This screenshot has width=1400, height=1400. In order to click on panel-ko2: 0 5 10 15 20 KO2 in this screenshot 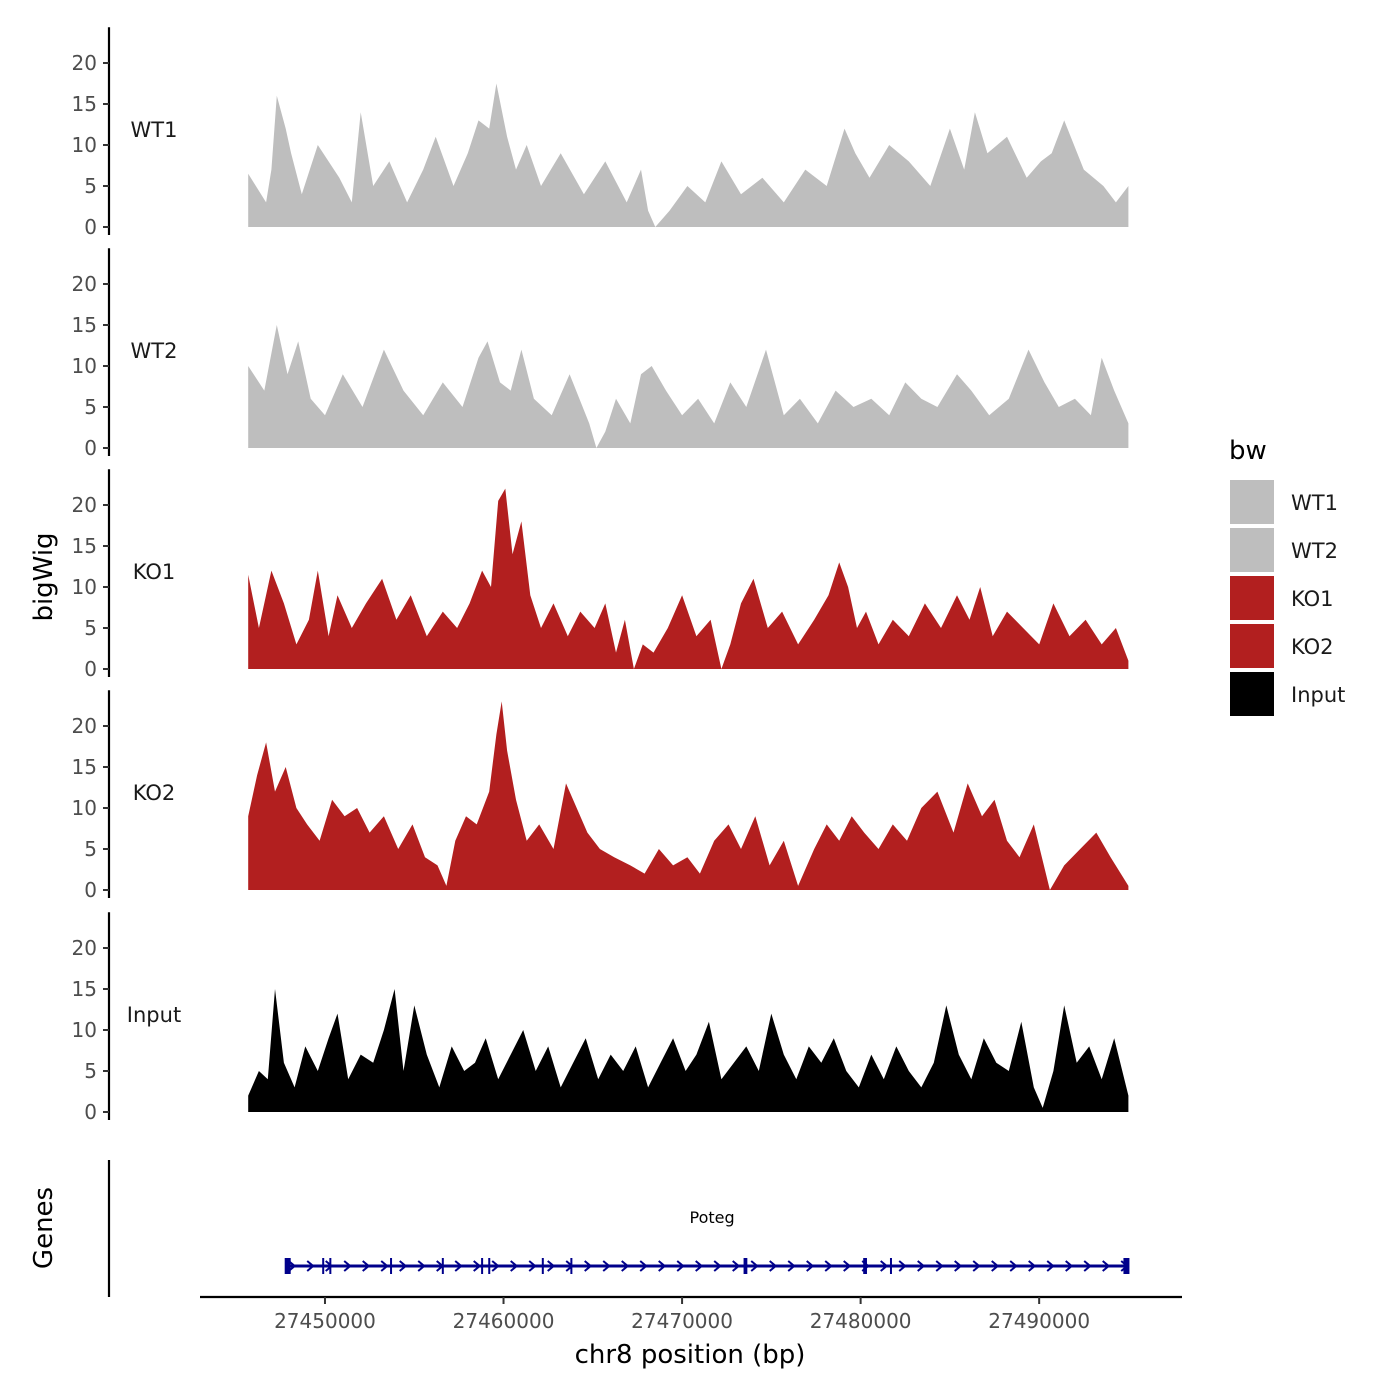, I will do `click(600, 796)`.